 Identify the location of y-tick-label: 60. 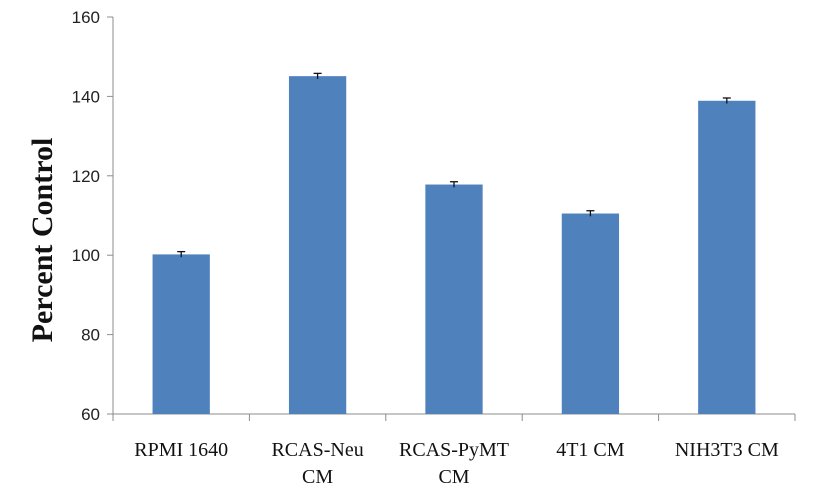
(90, 414).